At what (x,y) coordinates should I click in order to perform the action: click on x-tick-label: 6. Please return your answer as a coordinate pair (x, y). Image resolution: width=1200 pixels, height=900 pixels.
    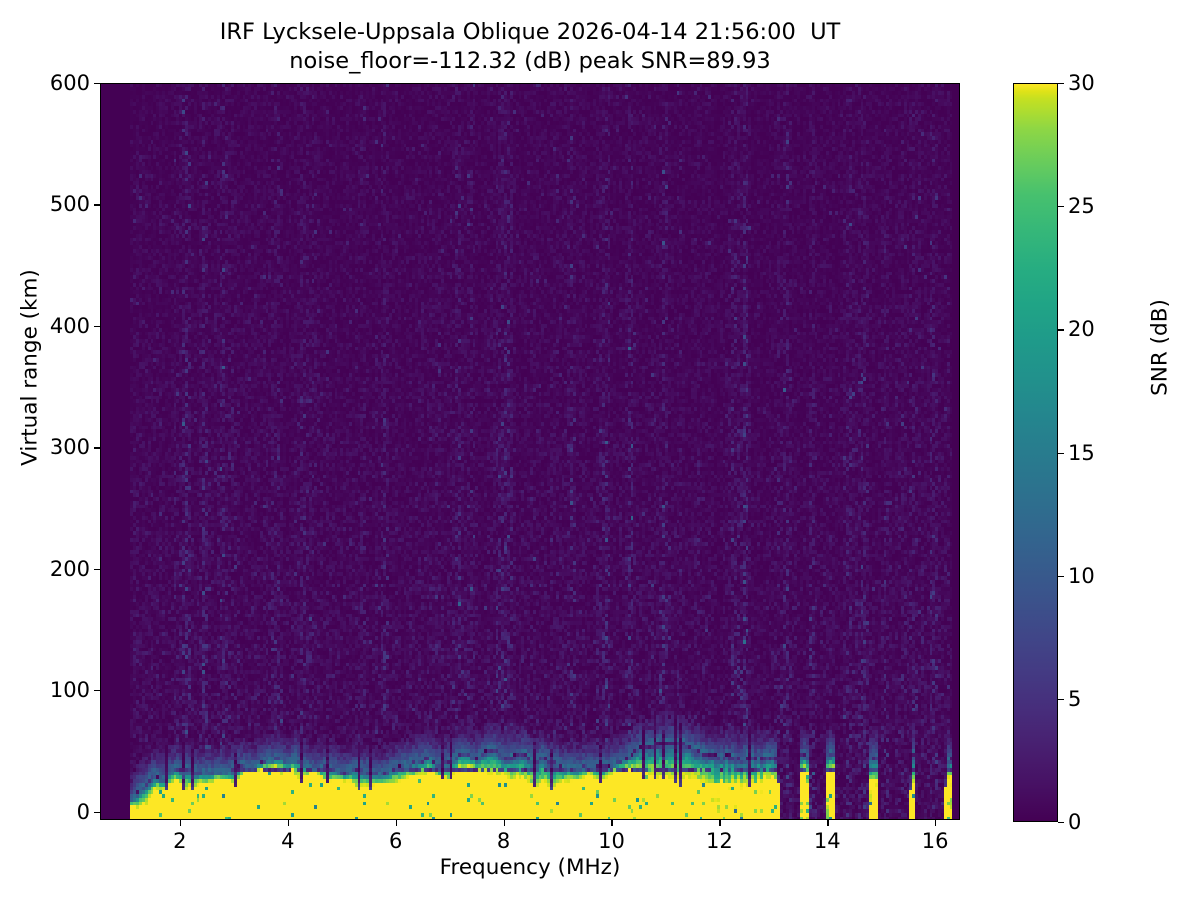
    Looking at the image, I should click on (395, 841).